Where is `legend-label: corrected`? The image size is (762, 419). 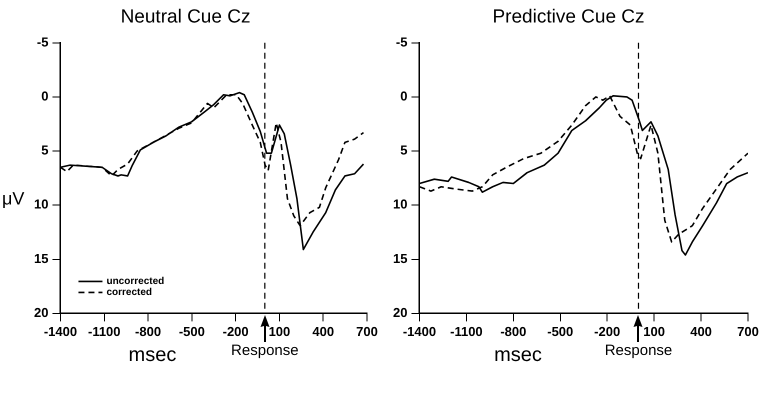
legend-label: corrected is located at coordinates (129, 292).